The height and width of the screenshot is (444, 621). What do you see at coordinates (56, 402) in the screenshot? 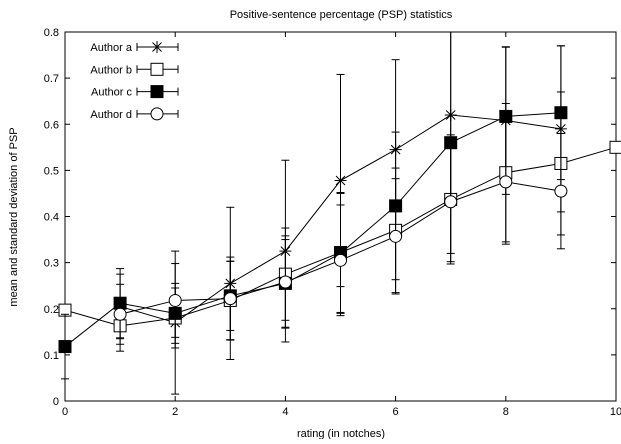
I see `y-tick-label: 0` at bounding box center [56, 402].